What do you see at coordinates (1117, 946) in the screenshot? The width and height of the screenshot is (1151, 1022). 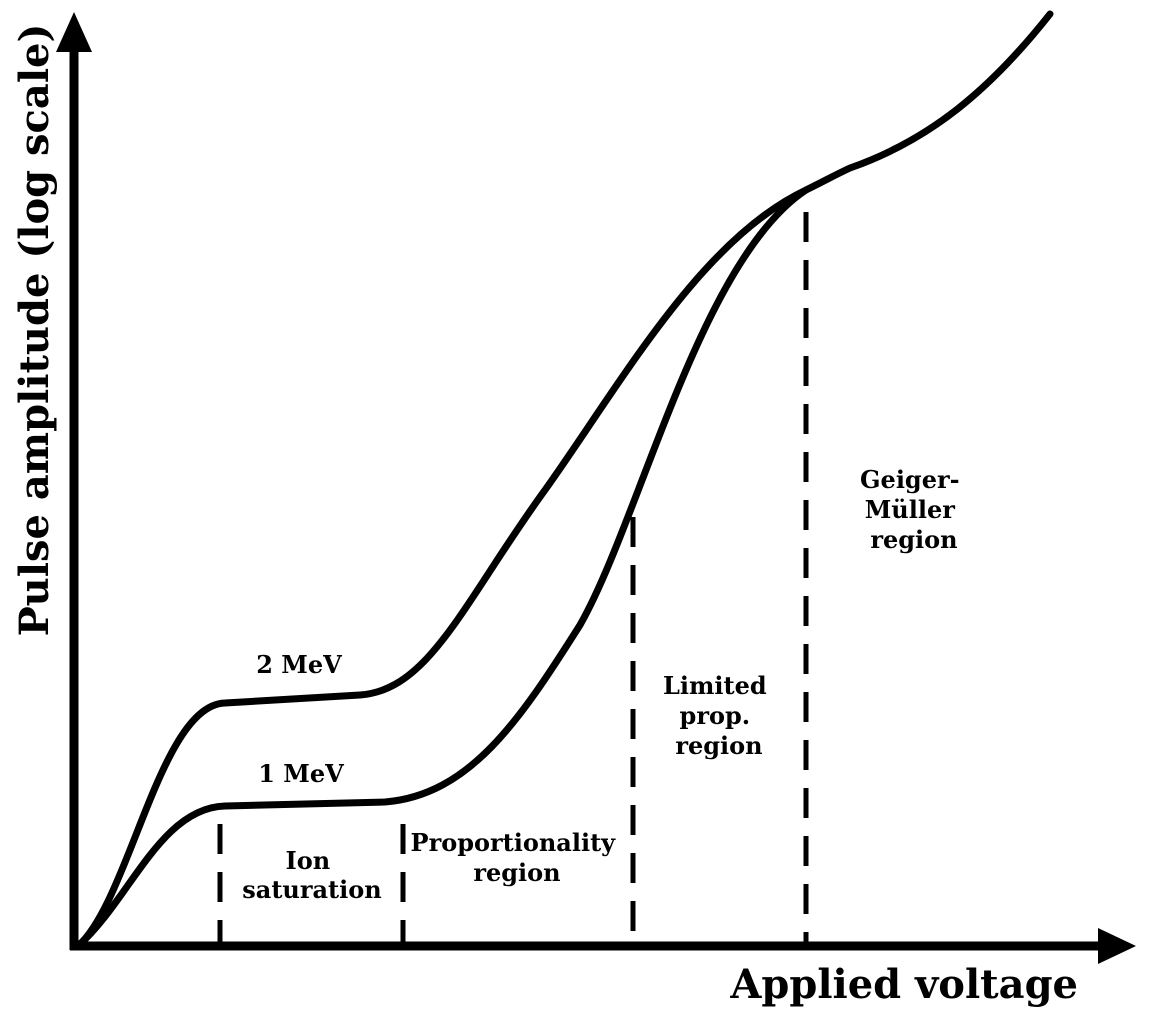 I see `x-axis-arrowhead` at bounding box center [1117, 946].